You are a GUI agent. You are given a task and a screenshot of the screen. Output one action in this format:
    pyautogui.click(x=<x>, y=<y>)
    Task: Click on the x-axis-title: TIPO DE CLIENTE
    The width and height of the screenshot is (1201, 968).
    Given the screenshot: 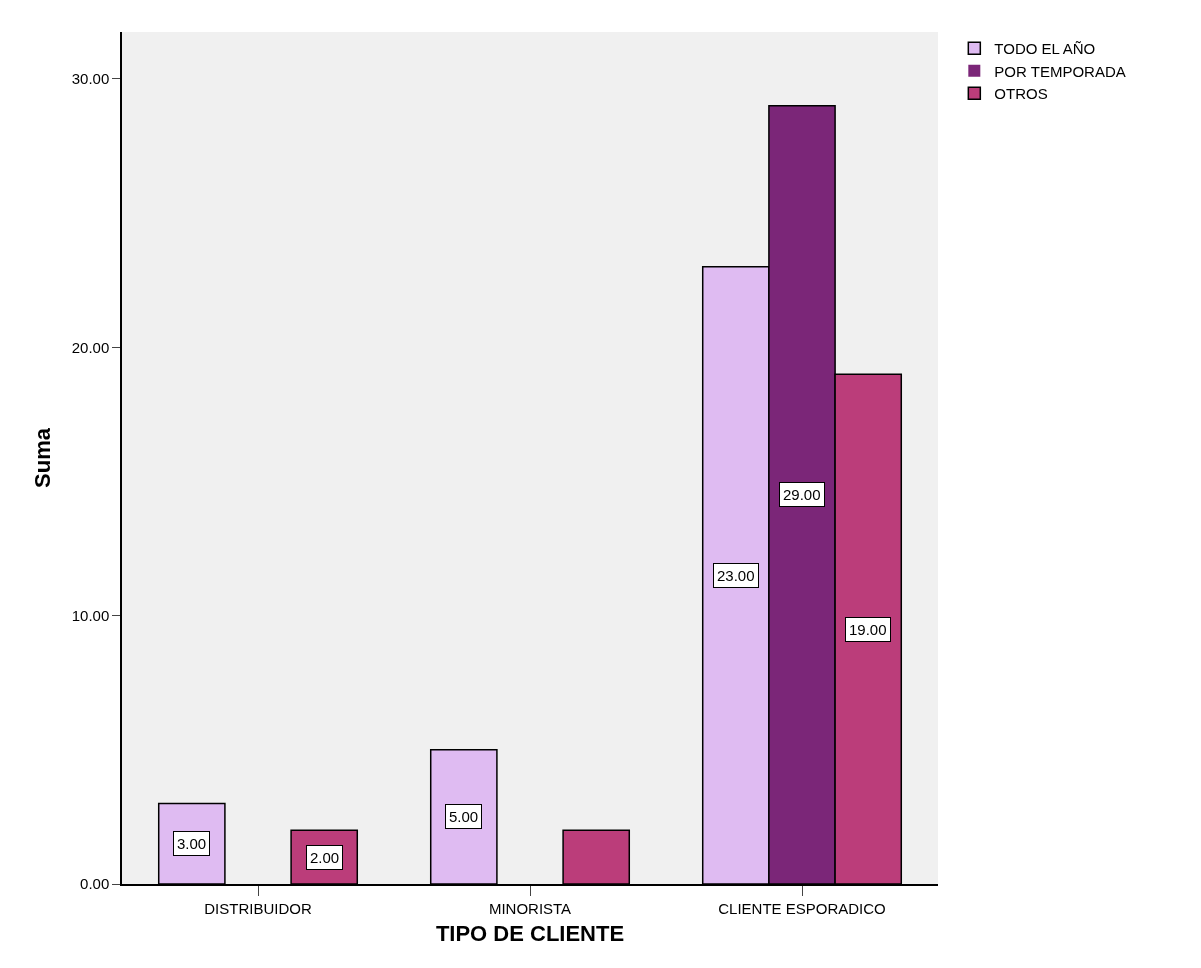 What is the action you would take?
    pyautogui.click(x=530, y=934)
    